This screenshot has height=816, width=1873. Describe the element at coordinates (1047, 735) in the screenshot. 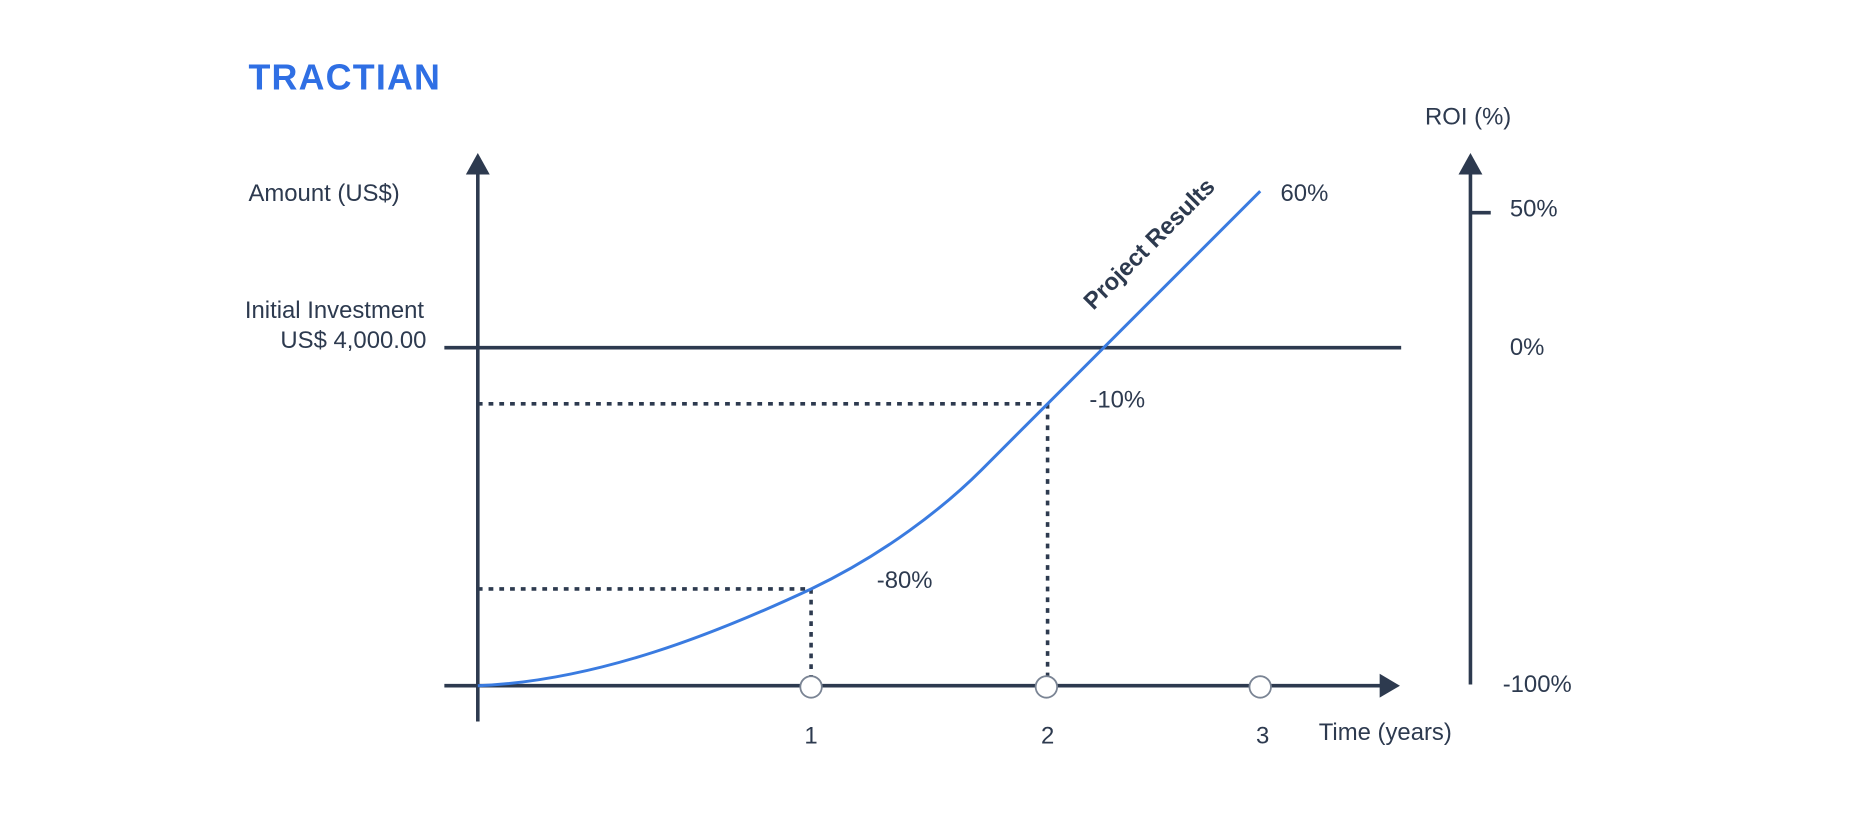

I see `x-tick-label: 2` at that location.